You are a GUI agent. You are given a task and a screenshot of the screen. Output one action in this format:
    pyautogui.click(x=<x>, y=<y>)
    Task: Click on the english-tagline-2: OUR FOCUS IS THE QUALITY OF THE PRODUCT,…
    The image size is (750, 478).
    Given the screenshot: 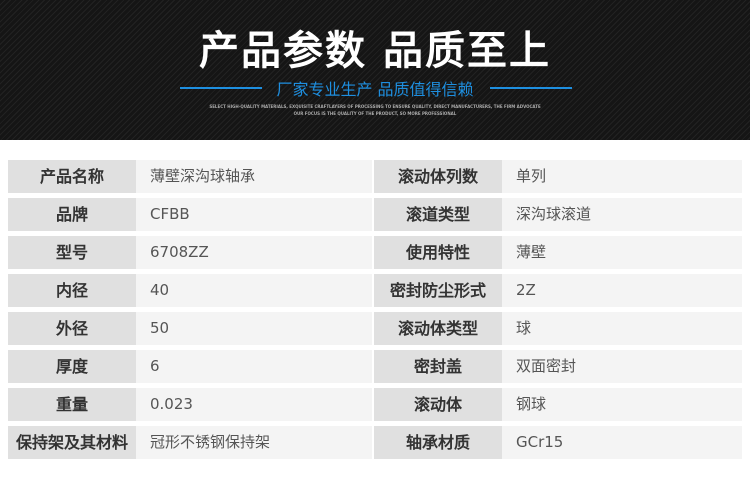 What is the action you would take?
    pyautogui.click(x=375, y=113)
    